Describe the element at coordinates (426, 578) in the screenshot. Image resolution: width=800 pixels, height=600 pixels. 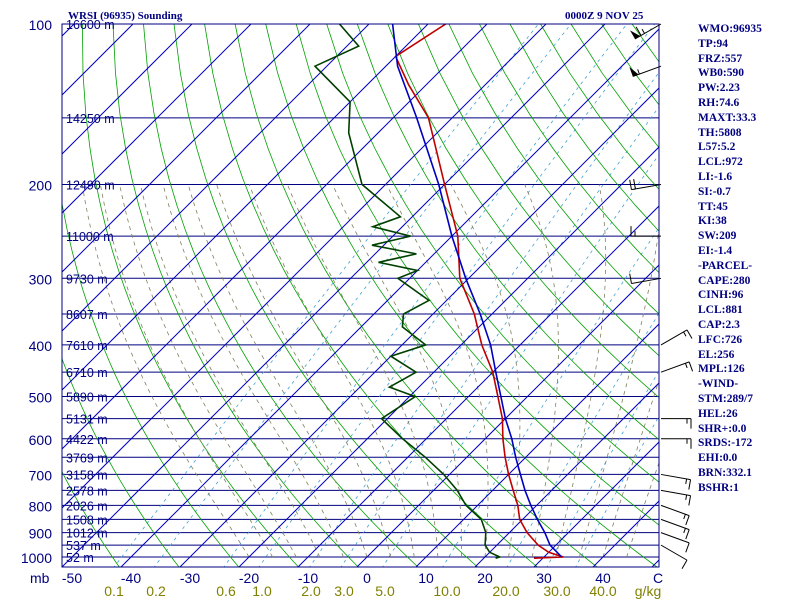
I see `temperature-tick-label: 10` at that location.